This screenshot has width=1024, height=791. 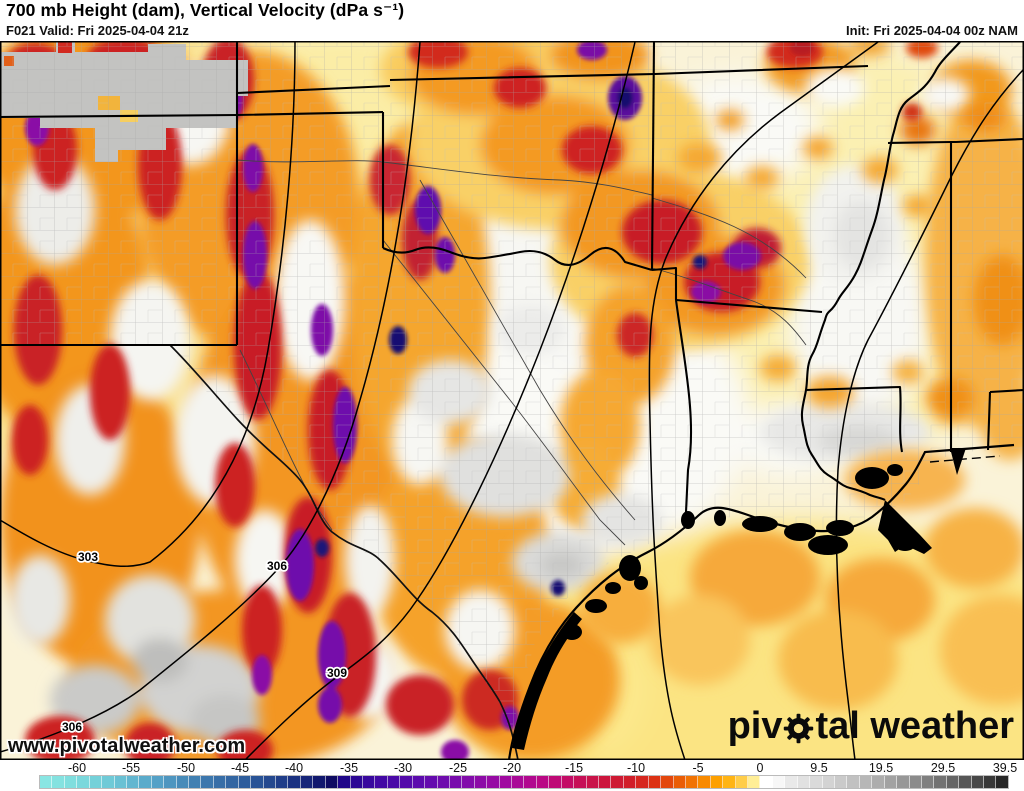 I want to click on colorbar-tick: 39.5, so click(x=1005, y=768).